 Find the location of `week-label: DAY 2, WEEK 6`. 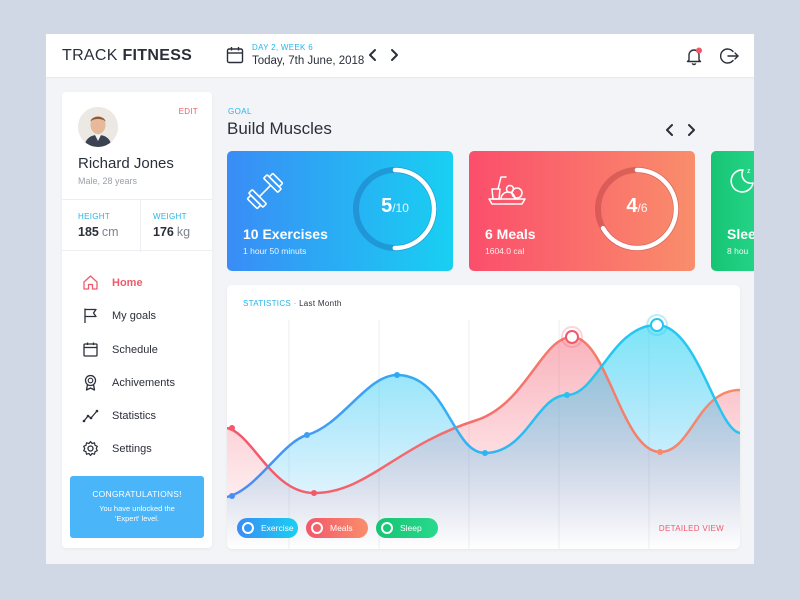

week-label: DAY 2, WEEK 6 is located at coordinates (282, 47).